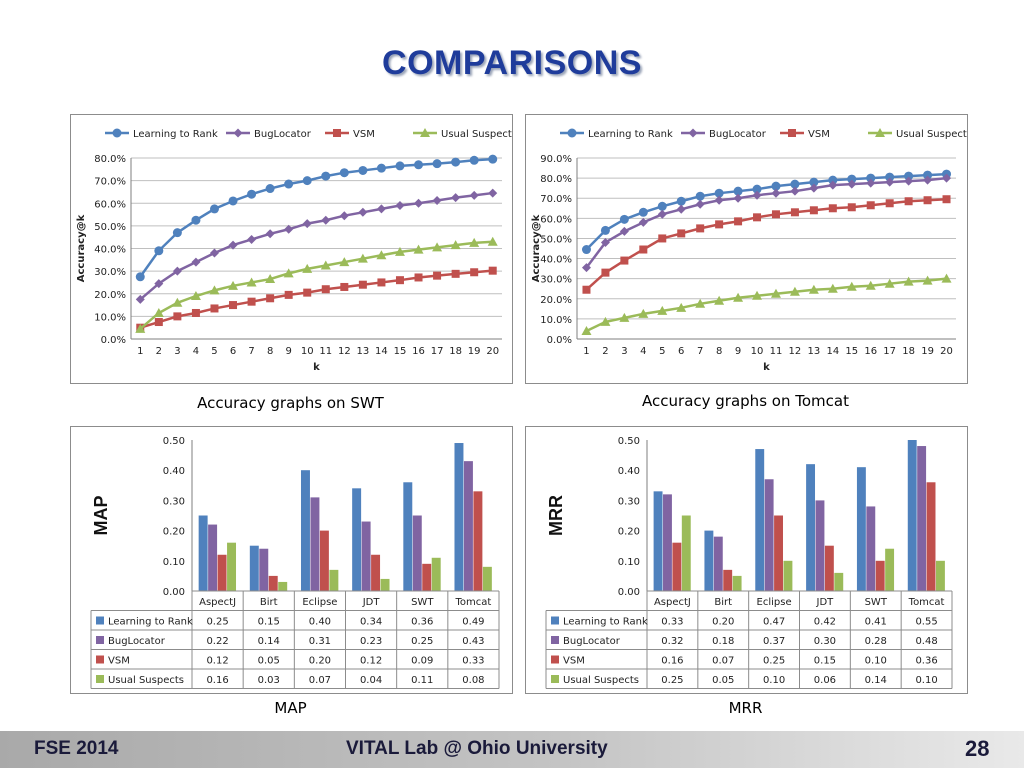  Describe the element at coordinates (825, 680) in the screenshot. I see `data-value: 0.06` at that location.